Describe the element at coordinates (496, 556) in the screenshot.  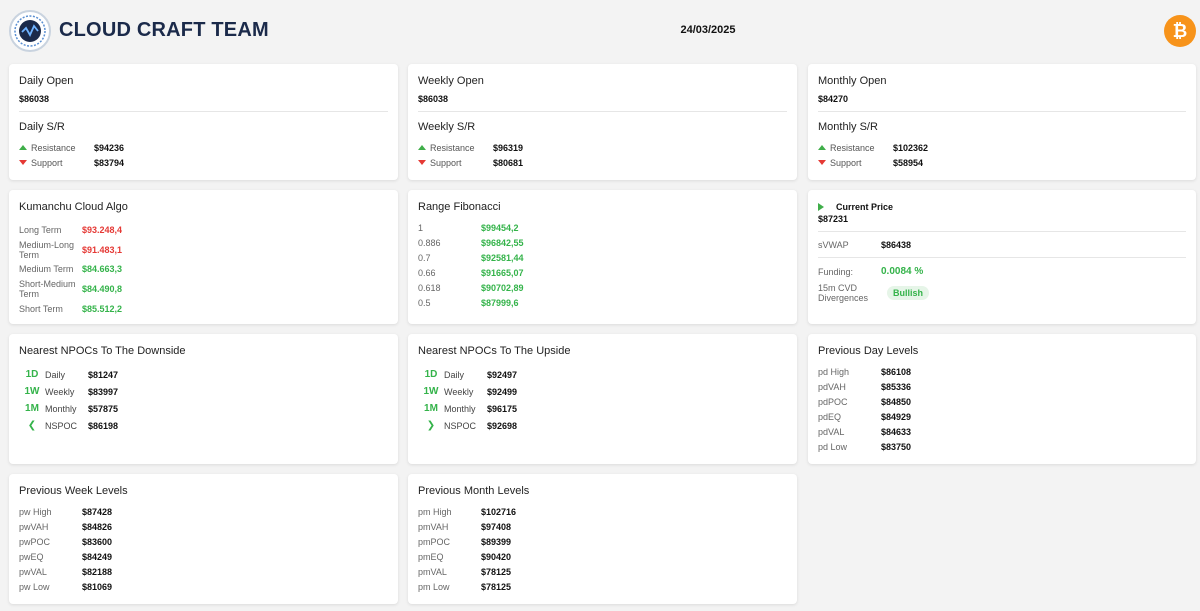
I see `level-value: $90420` at that location.